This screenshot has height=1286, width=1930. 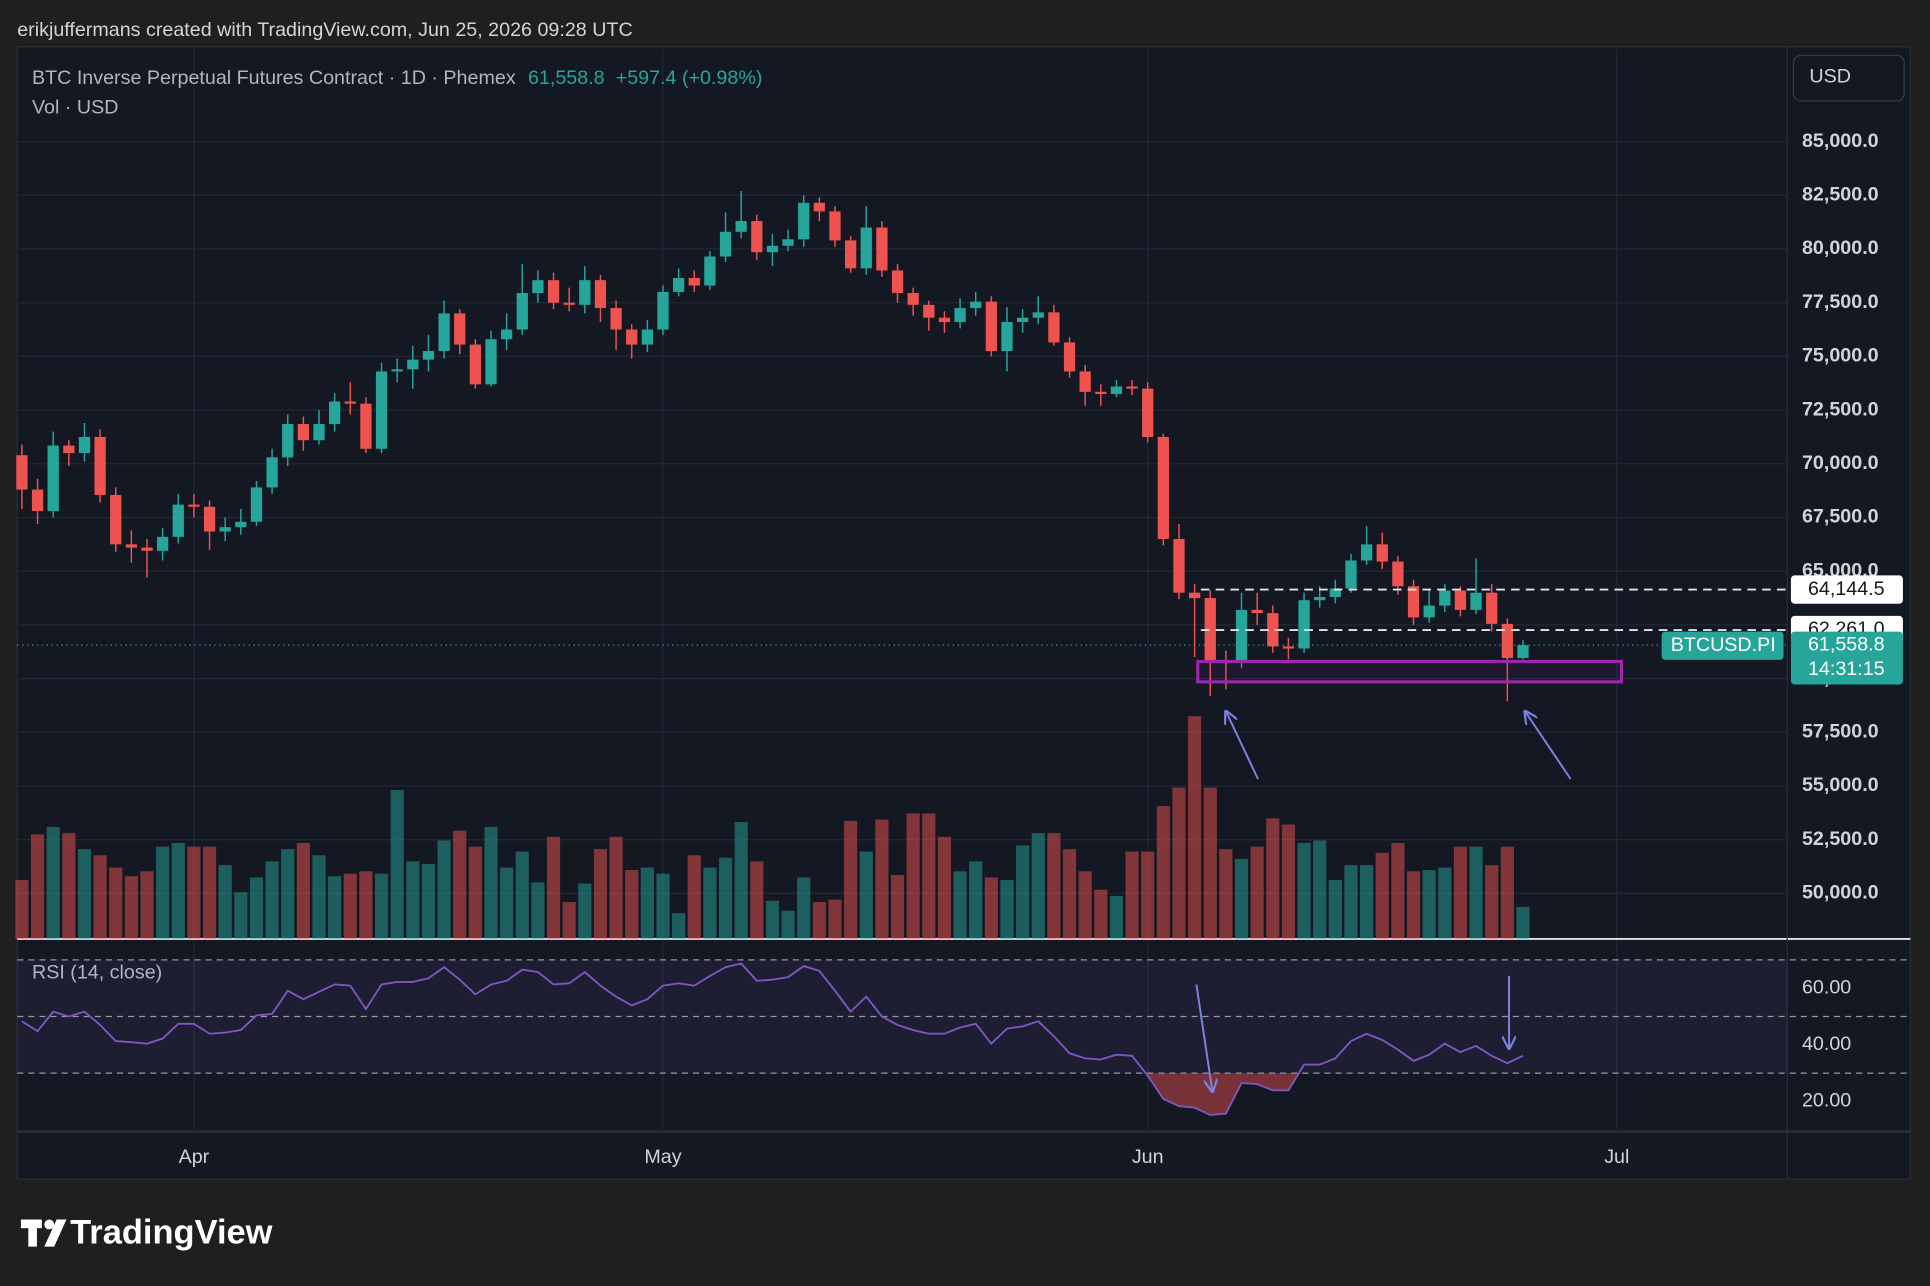 I want to click on countdown-label: 14:31:15, so click(x=1846, y=669).